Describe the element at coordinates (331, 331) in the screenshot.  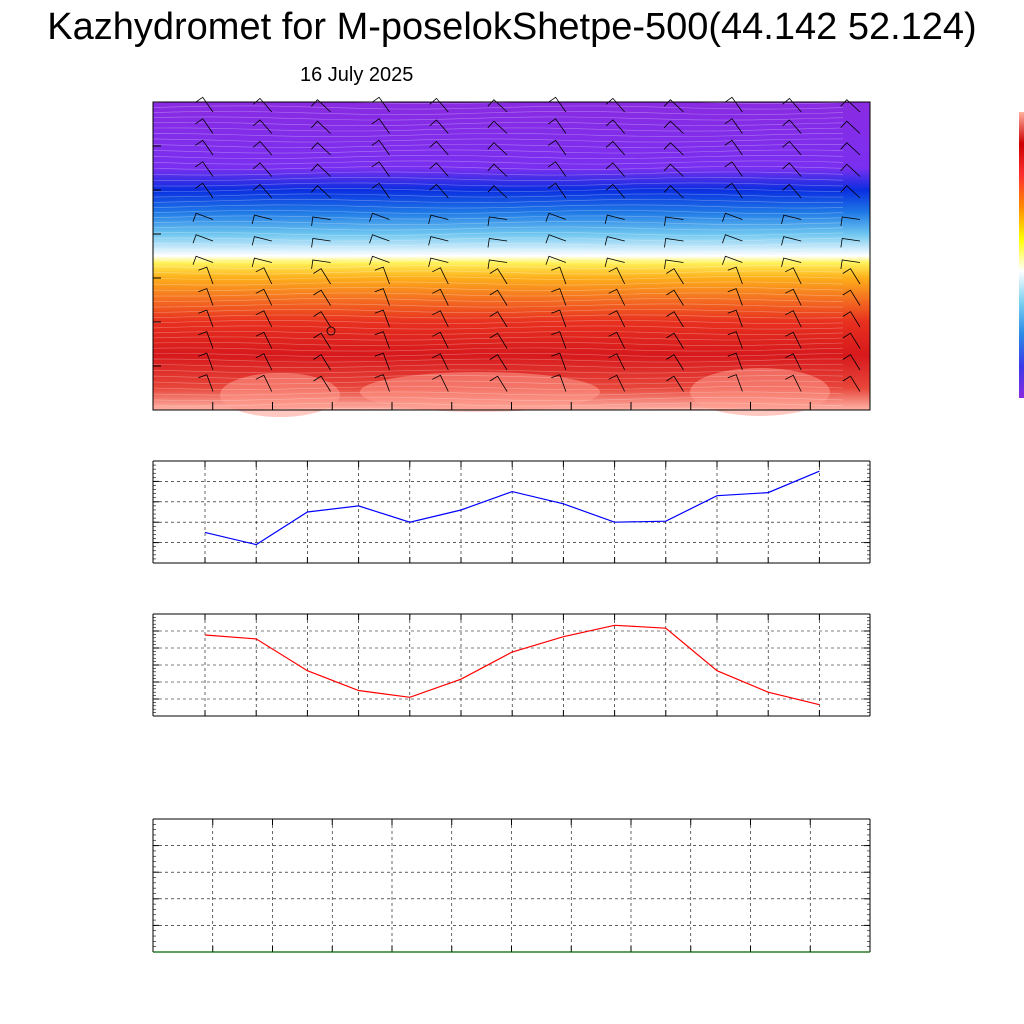
I see `calm-wind-marker` at that location.